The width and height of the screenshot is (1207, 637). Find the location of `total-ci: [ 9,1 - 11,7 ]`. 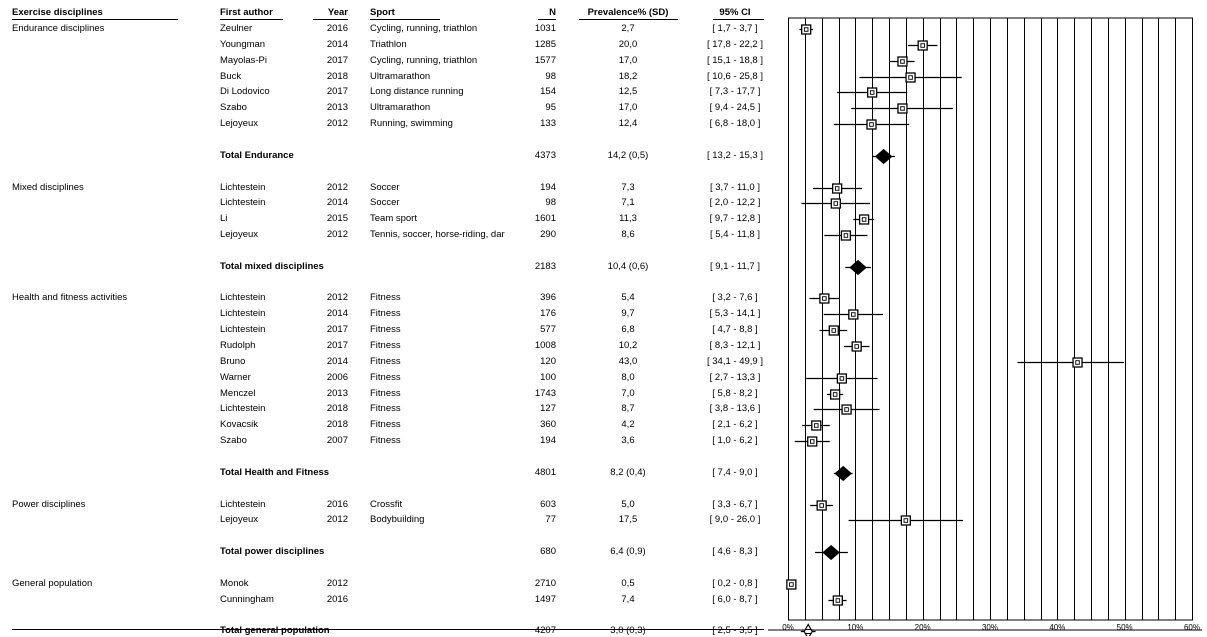

total-ci: [ 9,1 - 11,7 ] is located at coordinates (735, 266).